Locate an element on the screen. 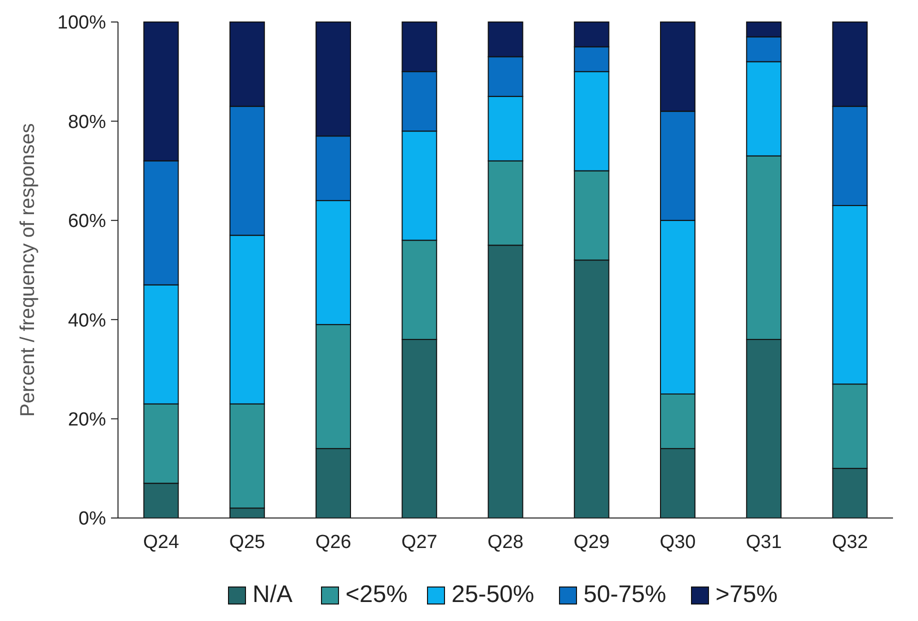 The image size is (918, 621). x-tick-label: Q26 is located at coordinates (333, 542).